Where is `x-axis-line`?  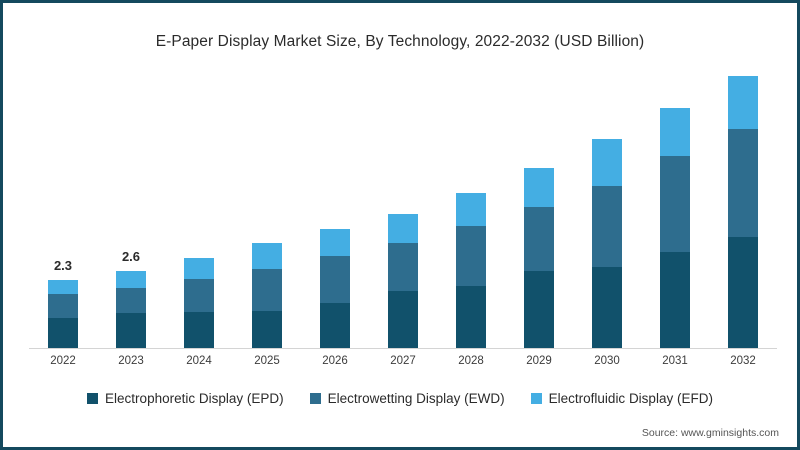 x-axis-line is located at coordinates (403, 348).